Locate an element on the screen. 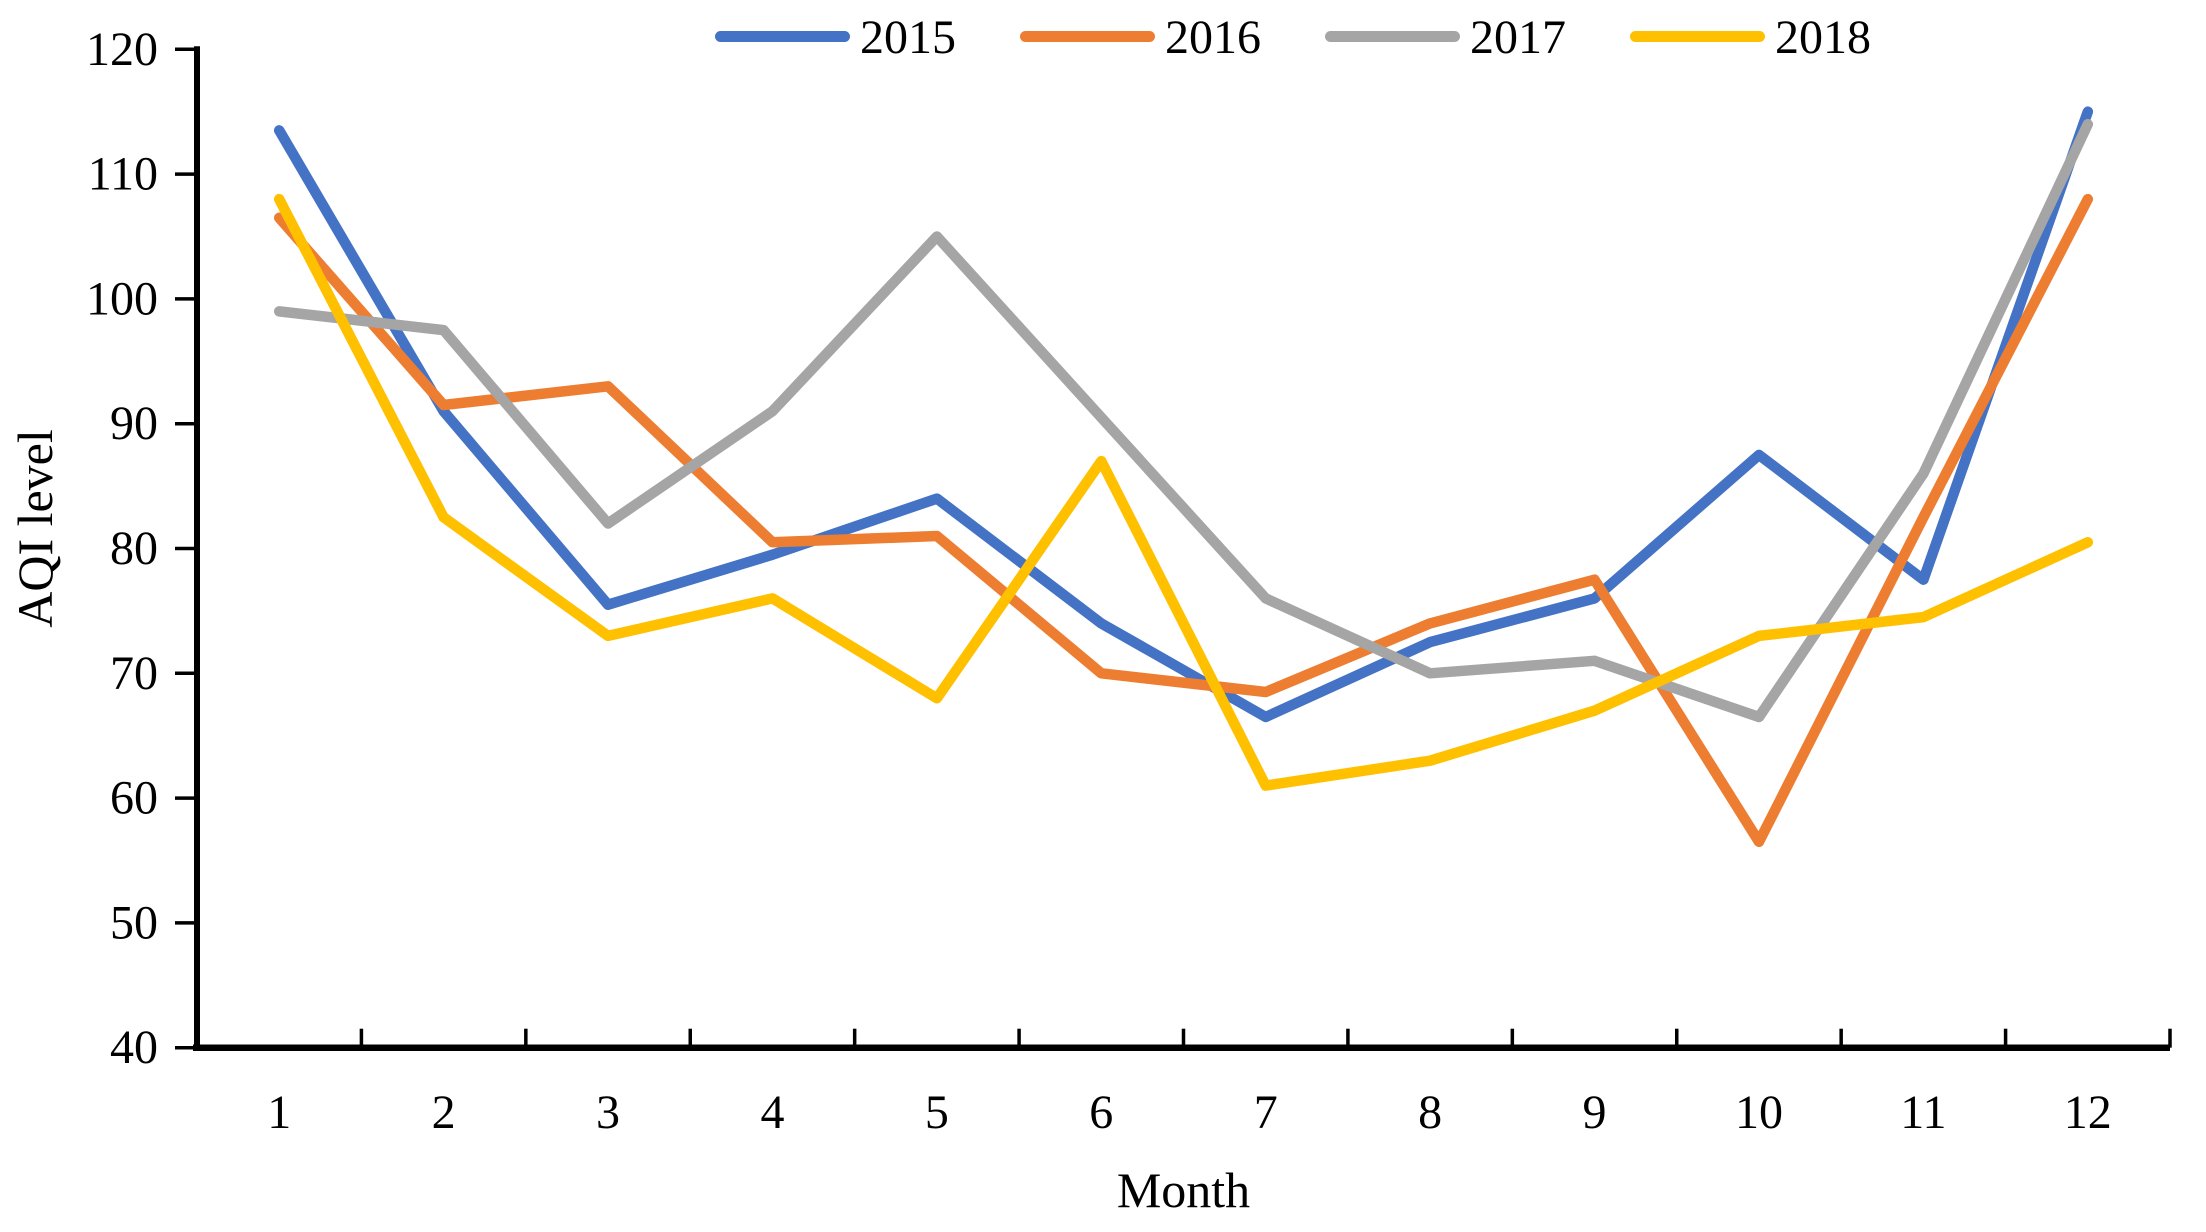 This screenshot has height=1232, width=2206. x-tick-label-11: 11 is located at coordinates (1923, 1112).